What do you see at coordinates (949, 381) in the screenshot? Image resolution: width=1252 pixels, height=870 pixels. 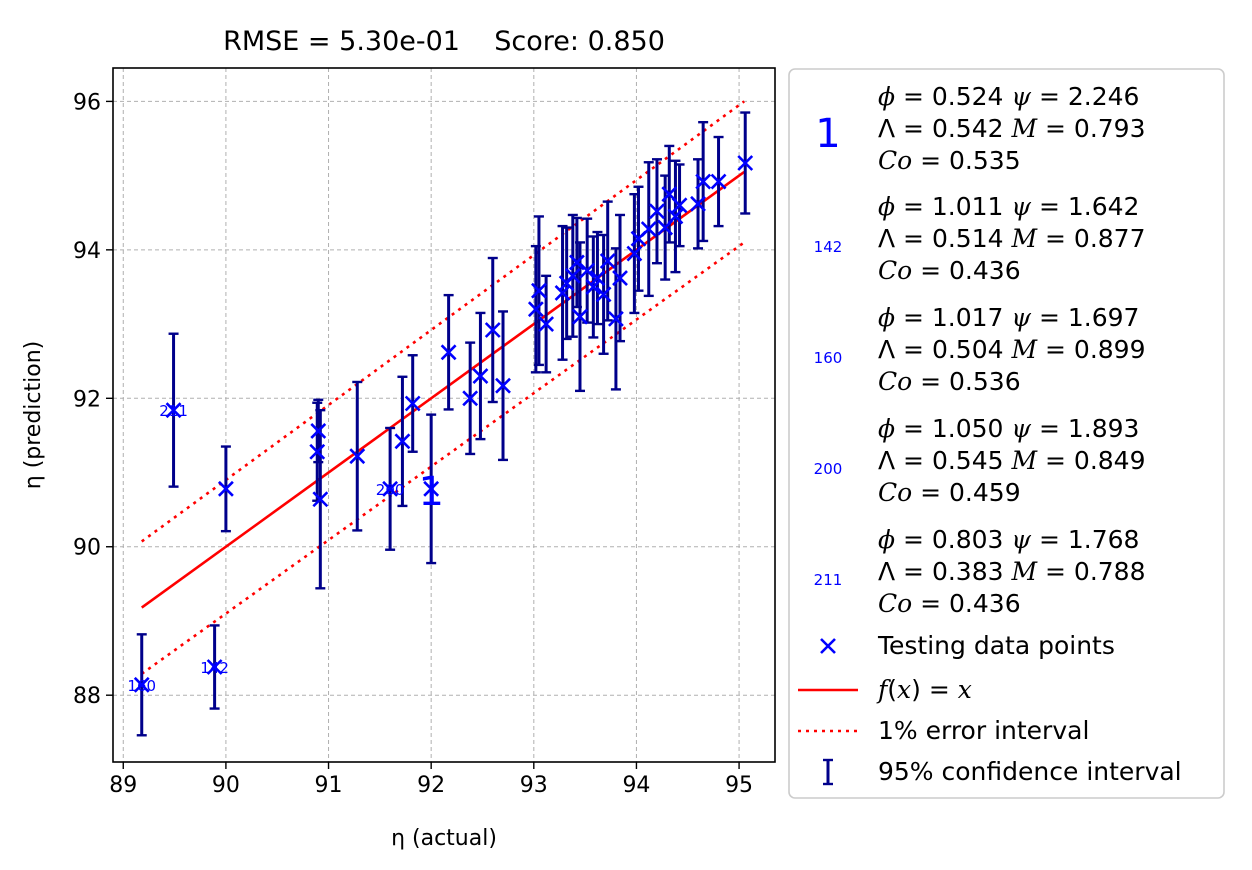 I see `legend-highlight-line: Co = 0.536` at bounding box center [949, 381].